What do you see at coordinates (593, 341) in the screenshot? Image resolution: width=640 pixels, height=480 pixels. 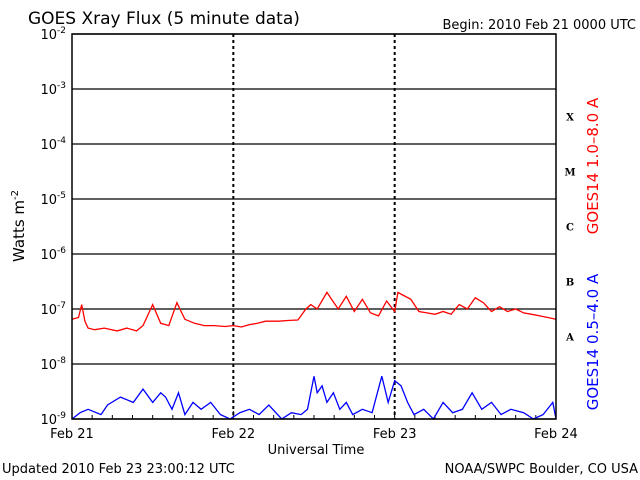 I see `legend-series-short: GOES14 0.5–4.0 A` at bounding box center [593, 341].